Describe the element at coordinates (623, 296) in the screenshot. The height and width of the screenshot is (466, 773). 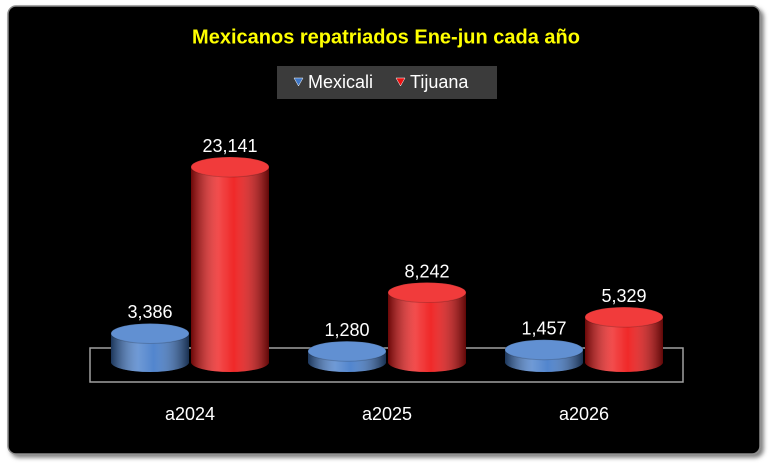
I see `value-label: 5,329` at that location.